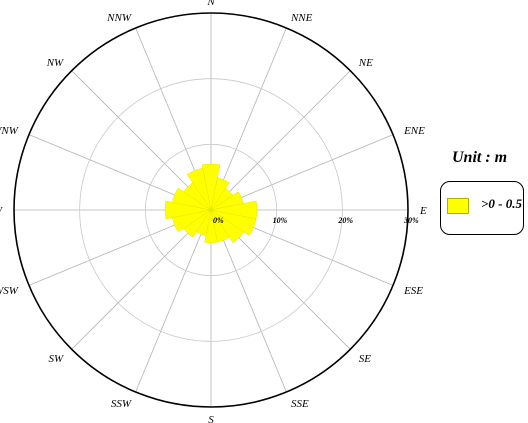 This screenshot has width=528, height=423. Describe the element at coordinates (411, 220) in the screenshot. I see `radial-tick-label: 30%` at that location.